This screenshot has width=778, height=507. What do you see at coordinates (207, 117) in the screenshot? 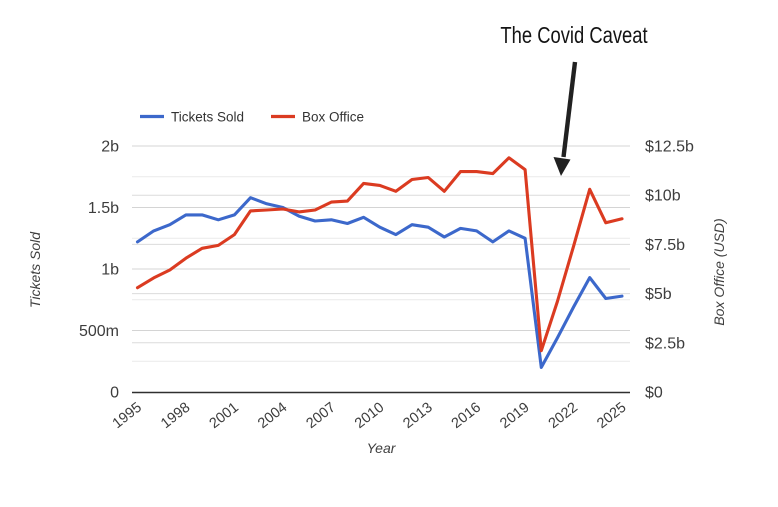
I see `legend-label-tickets-sold: Tickets Sold` at bounding box center [207, 117].